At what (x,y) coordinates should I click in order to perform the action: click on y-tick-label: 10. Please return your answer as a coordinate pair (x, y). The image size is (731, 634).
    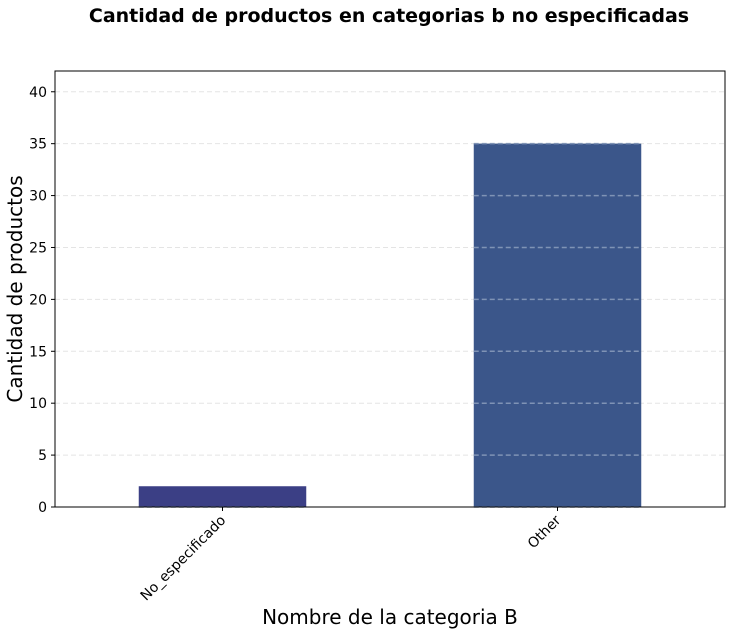
    Looking at the image, I should click on (38, 404).